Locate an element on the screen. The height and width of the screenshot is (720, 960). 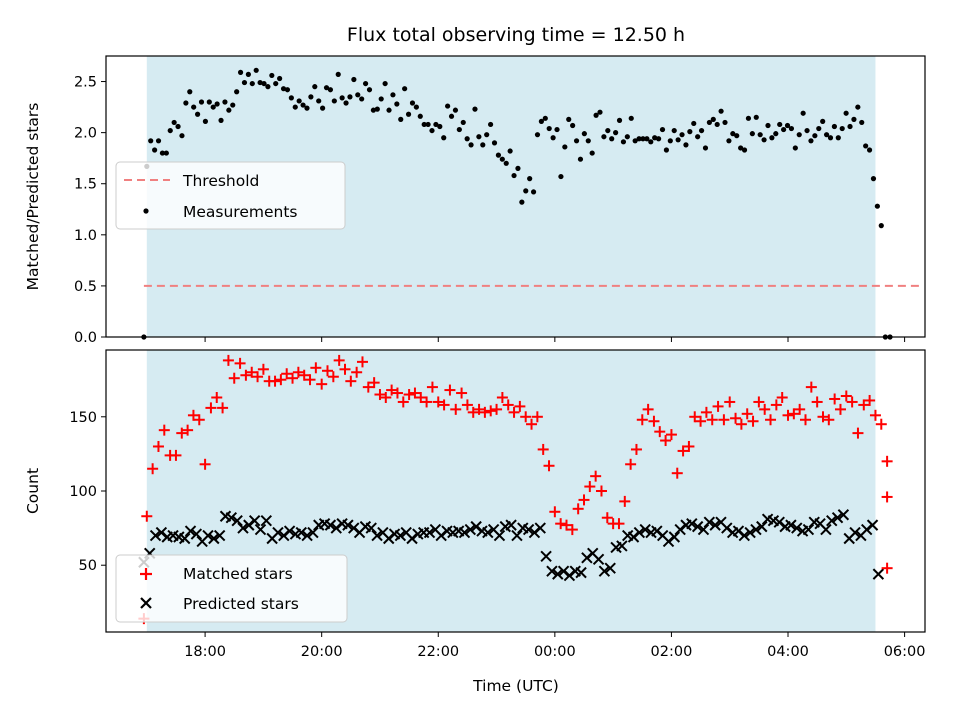
y-tick-label: 1.5 is located at coordinates (85, 185).